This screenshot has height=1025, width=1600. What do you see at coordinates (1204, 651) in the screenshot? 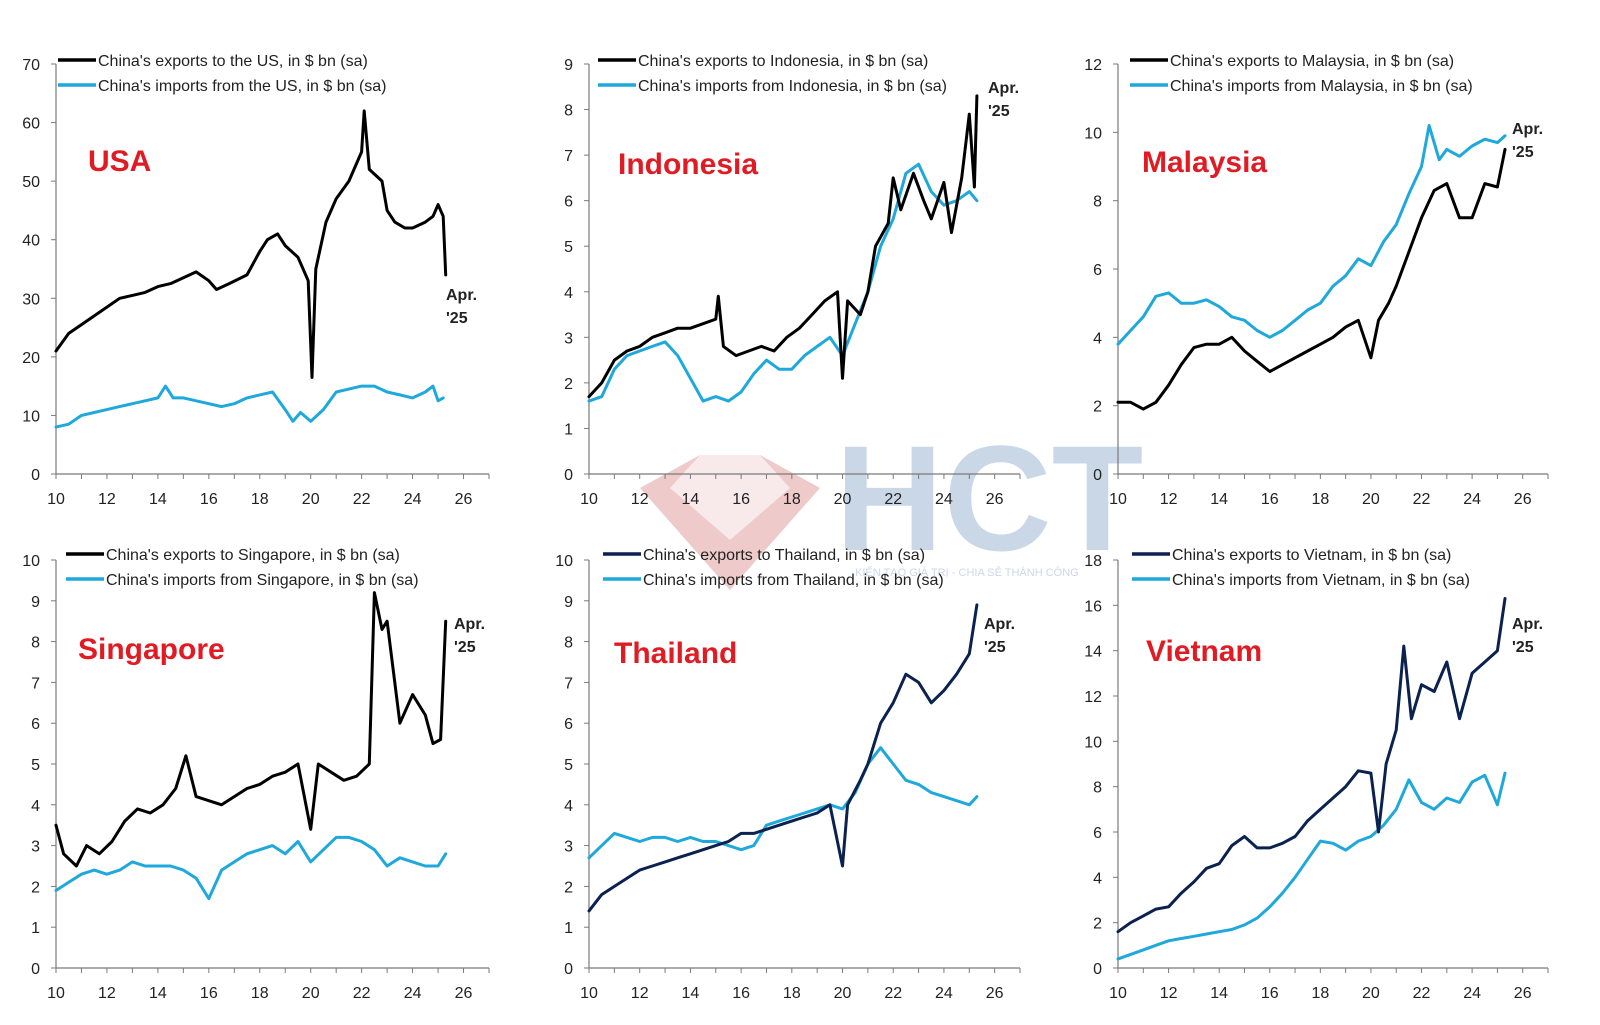
I see `panel-title: Vietnam` at bounding box center [1204, 651].